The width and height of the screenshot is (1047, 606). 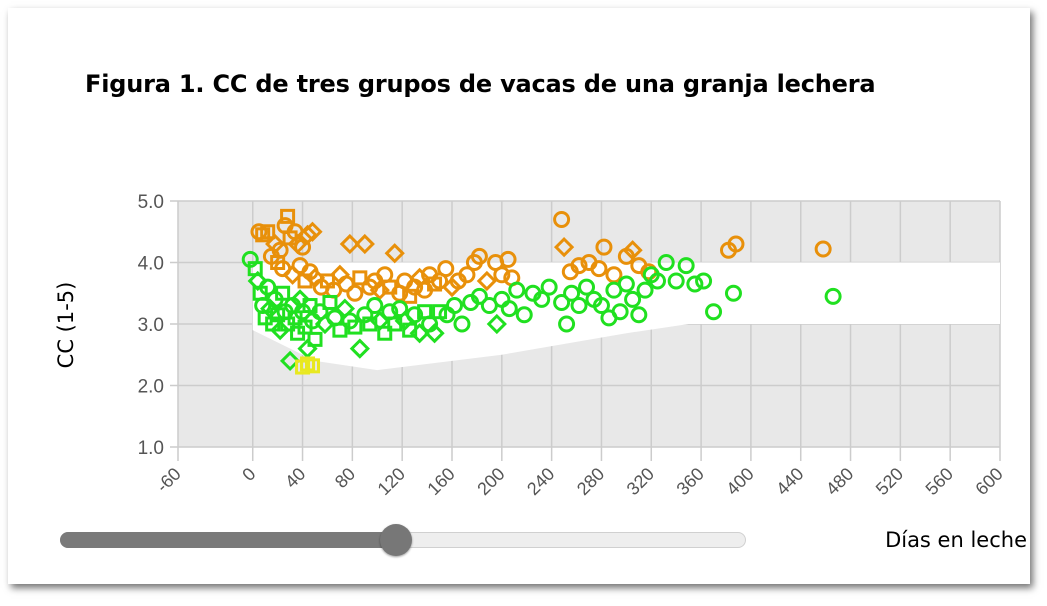 What do you see at coordinates (151, 387) in the screenshot?
I see `y-tick-label: 2.0` at bounding box center [151, 387].